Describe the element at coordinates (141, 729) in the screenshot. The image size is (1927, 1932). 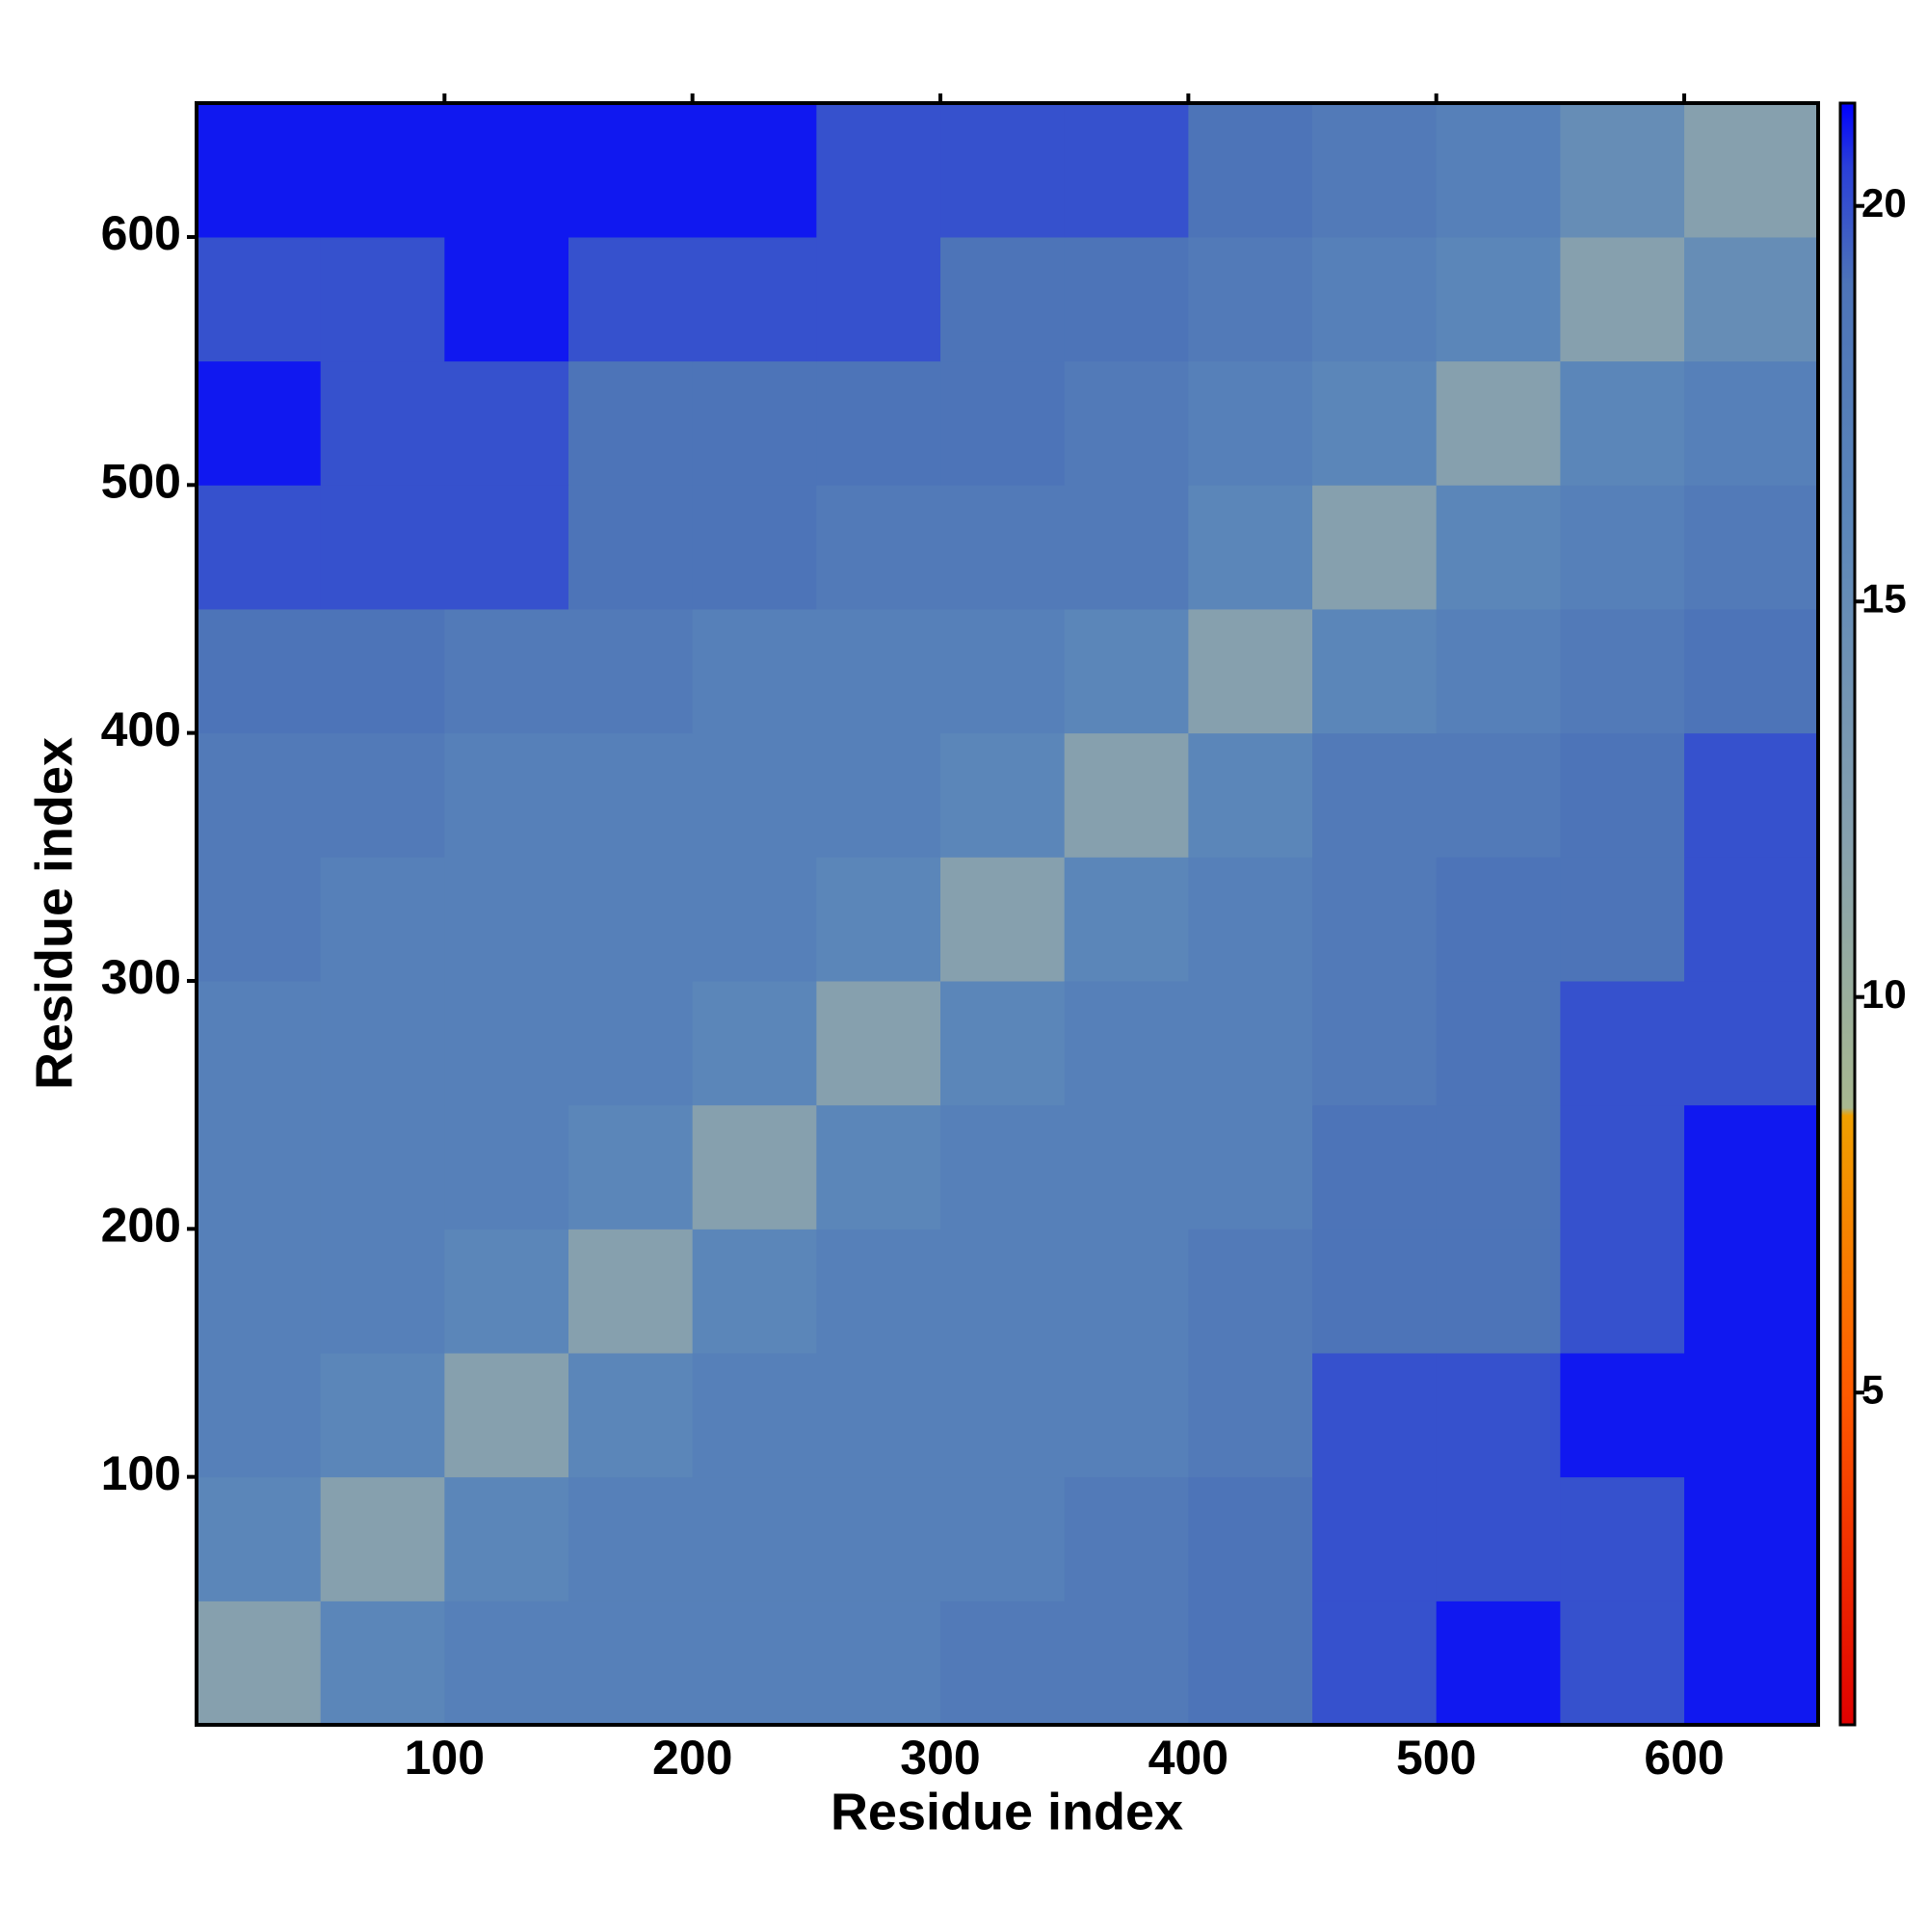
I see `y-tick-label: 400` at that location.